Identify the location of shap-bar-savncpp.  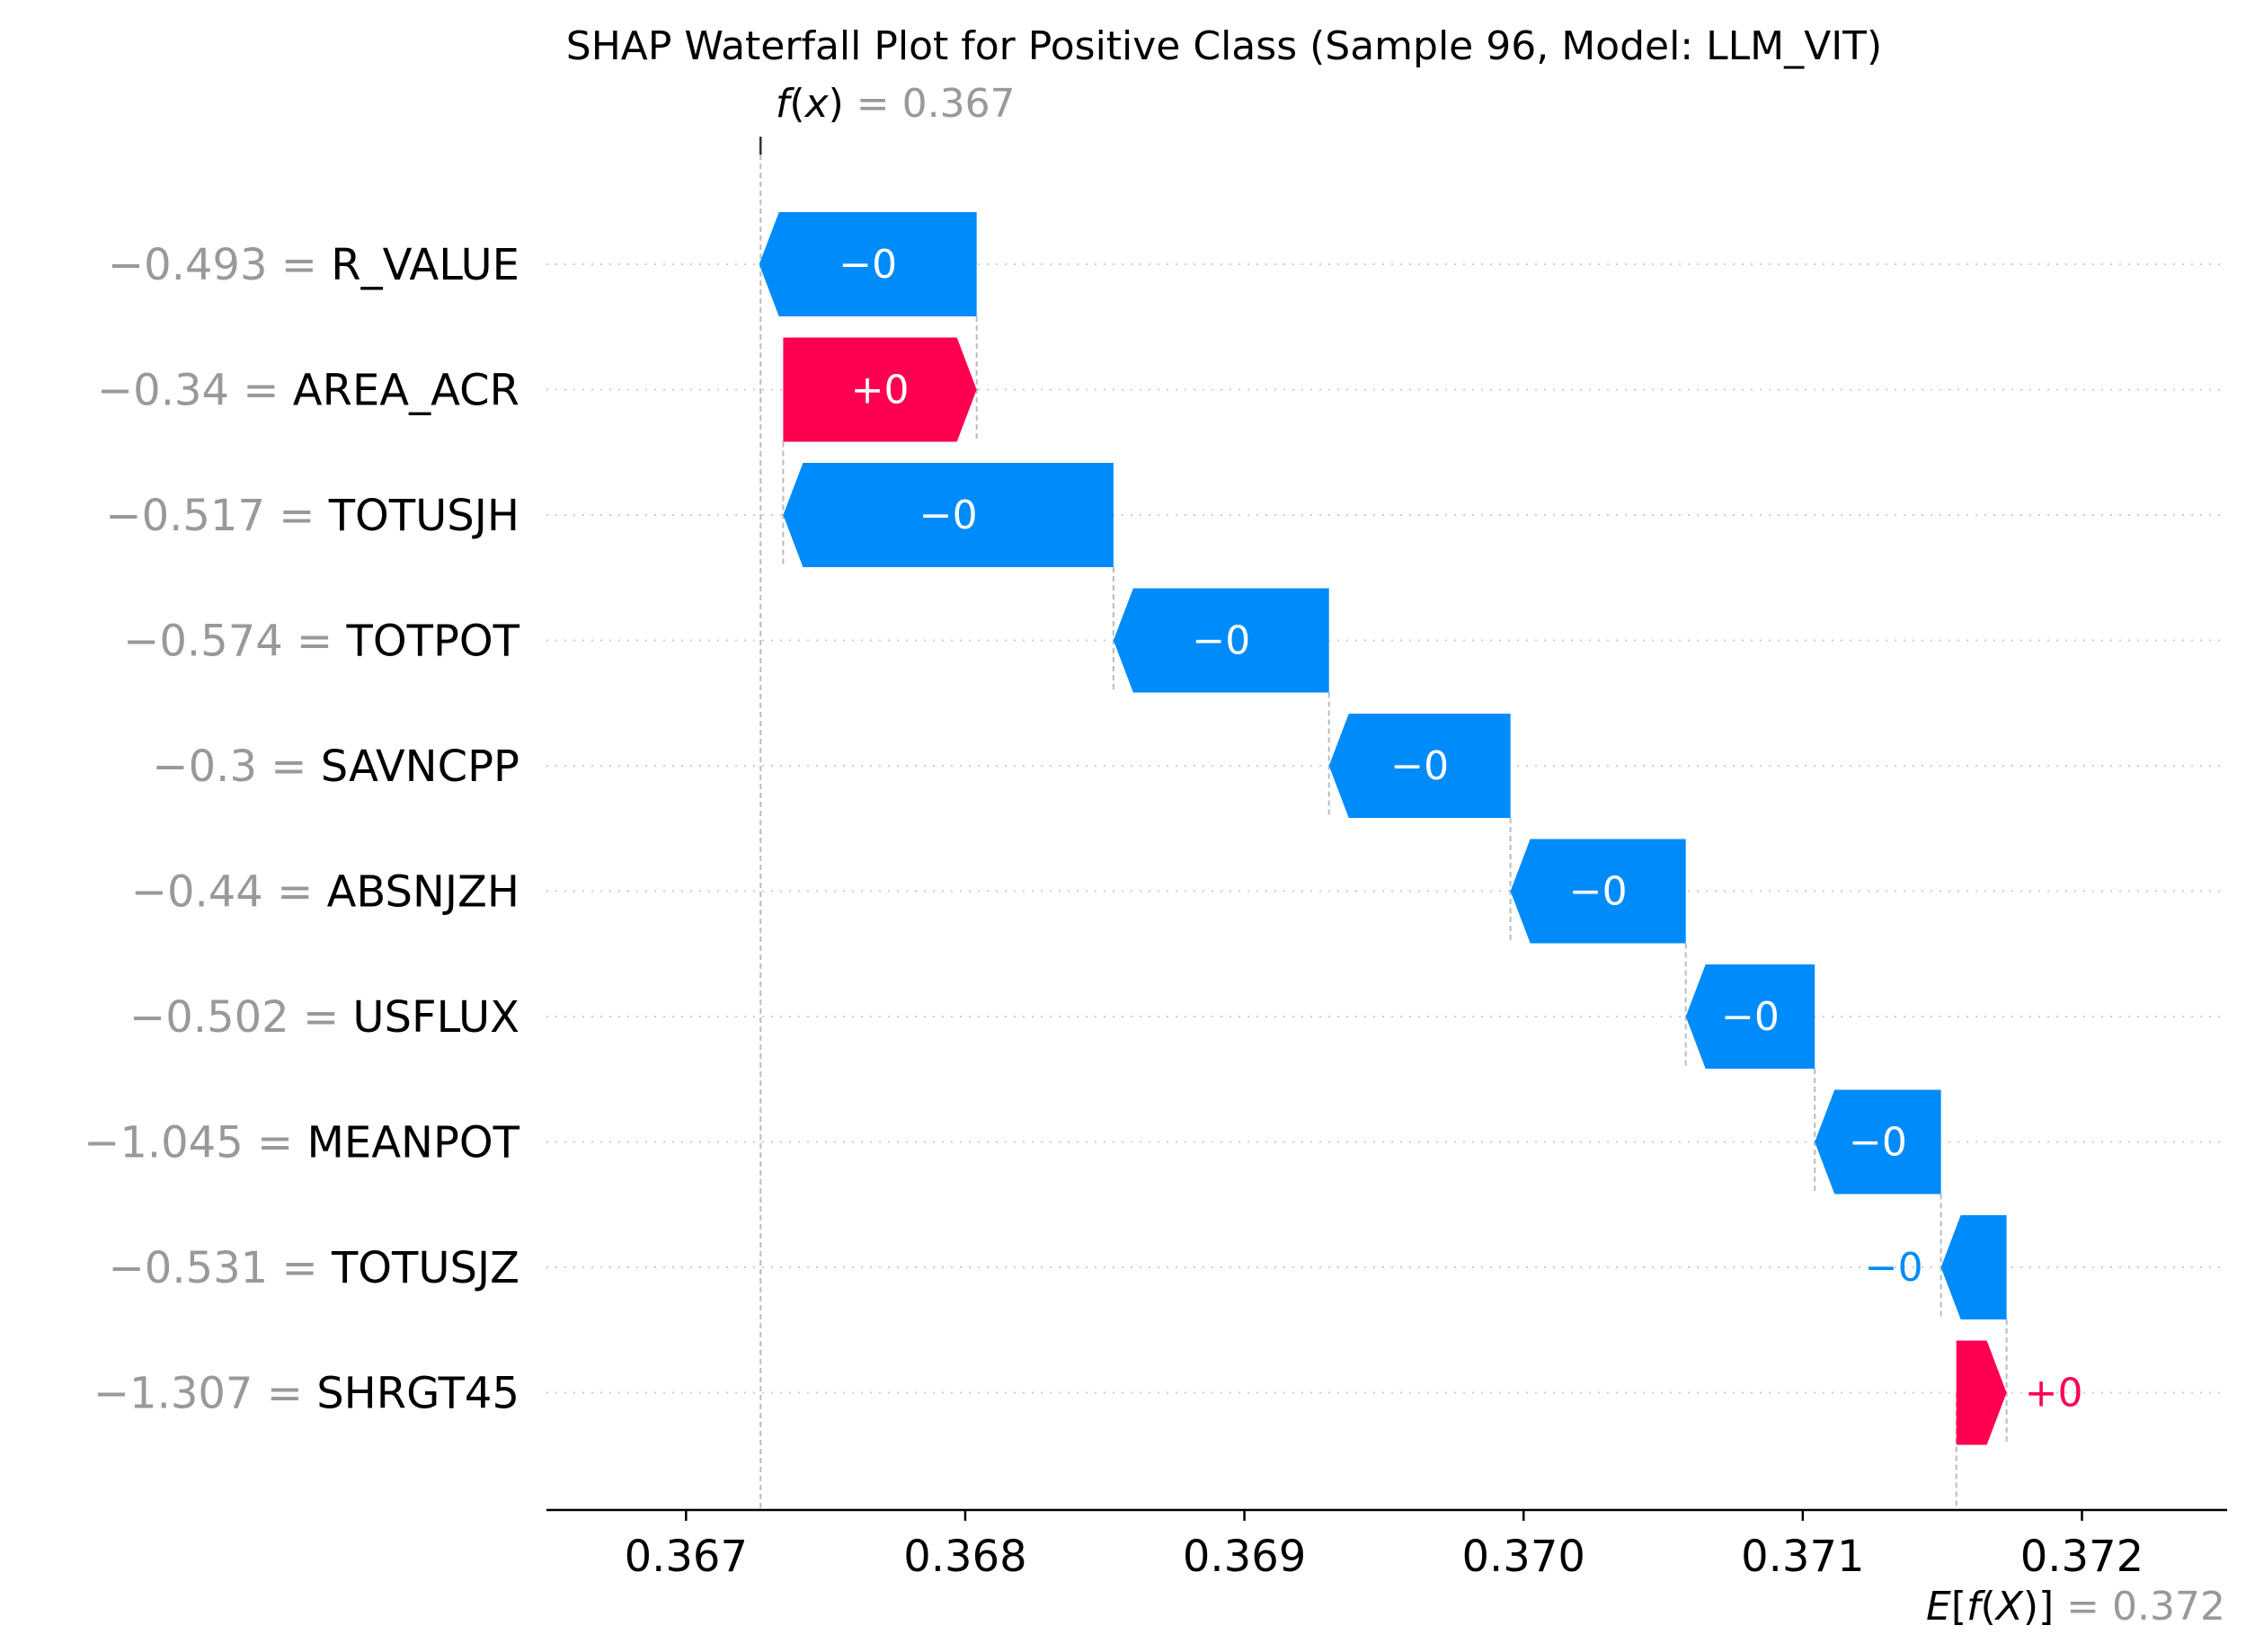
(1419, 766).